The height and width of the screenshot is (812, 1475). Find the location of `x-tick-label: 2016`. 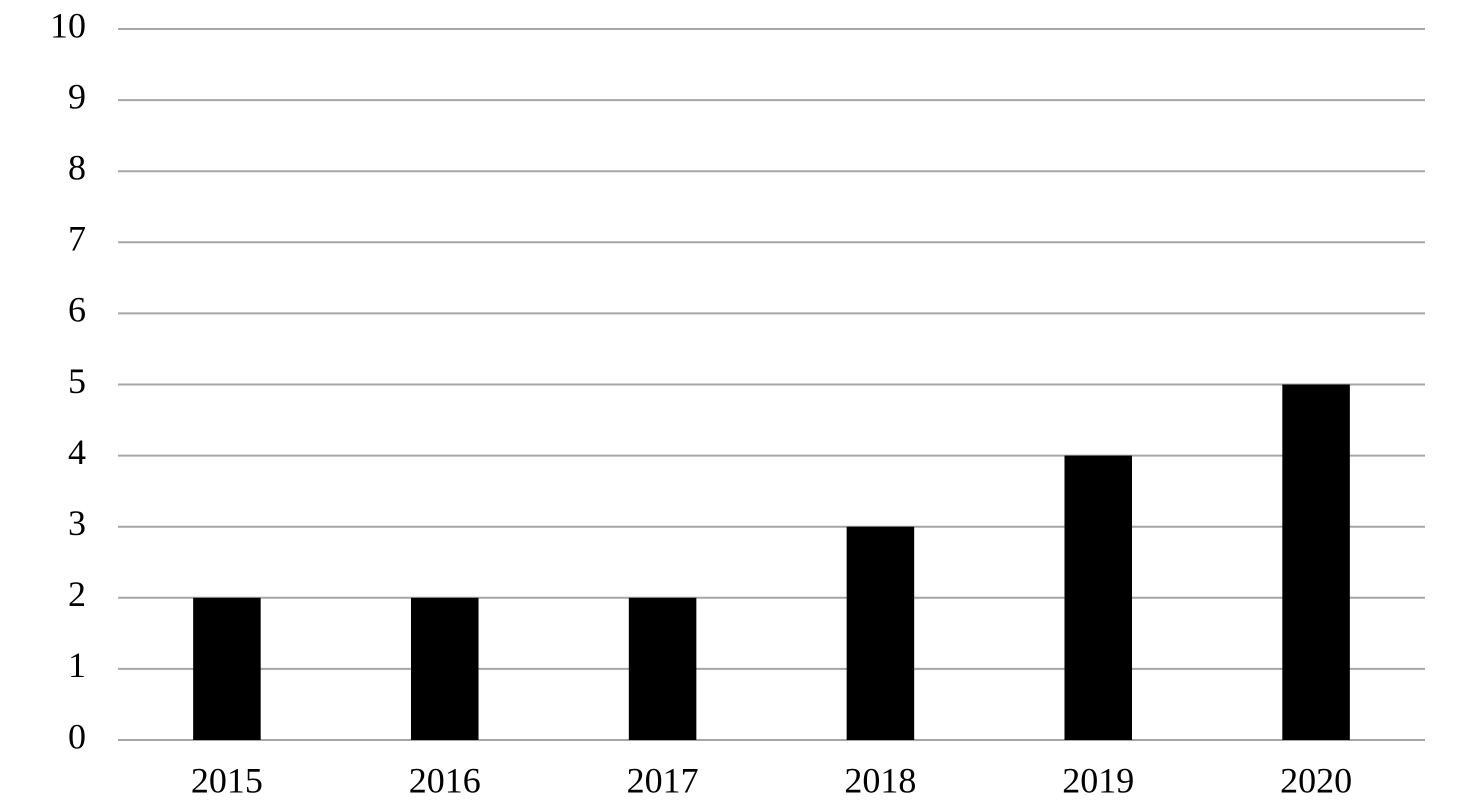

x-tick-label: 2016 is located at coordinates (445, 780).